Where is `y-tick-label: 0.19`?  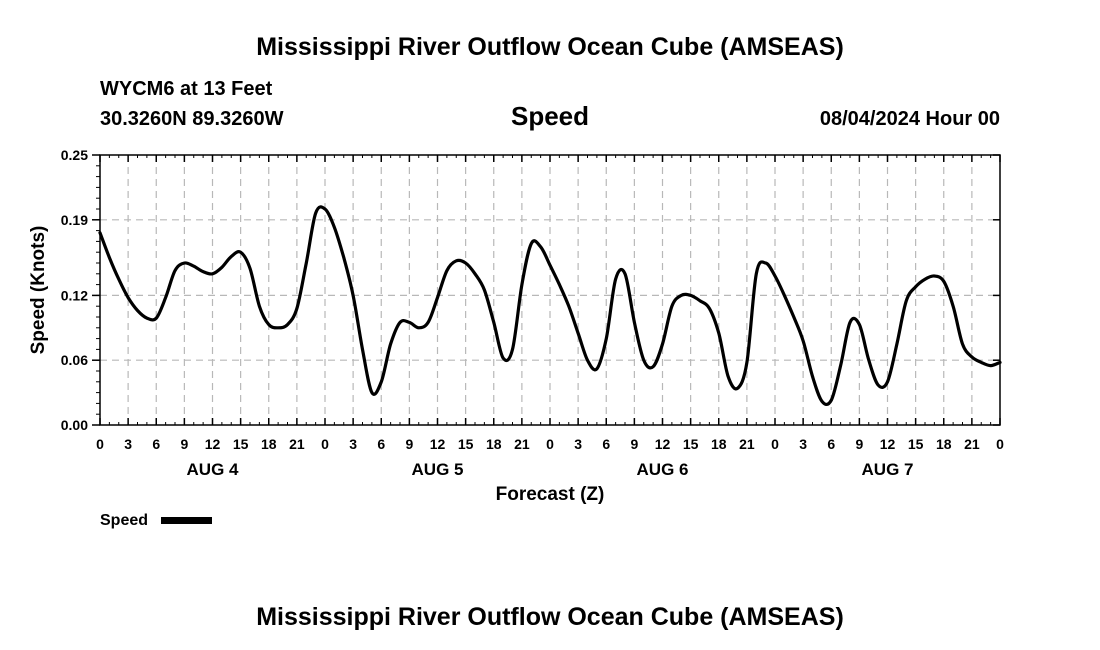 y-tick-label: 0.19 is located at coordinates (74, 220).